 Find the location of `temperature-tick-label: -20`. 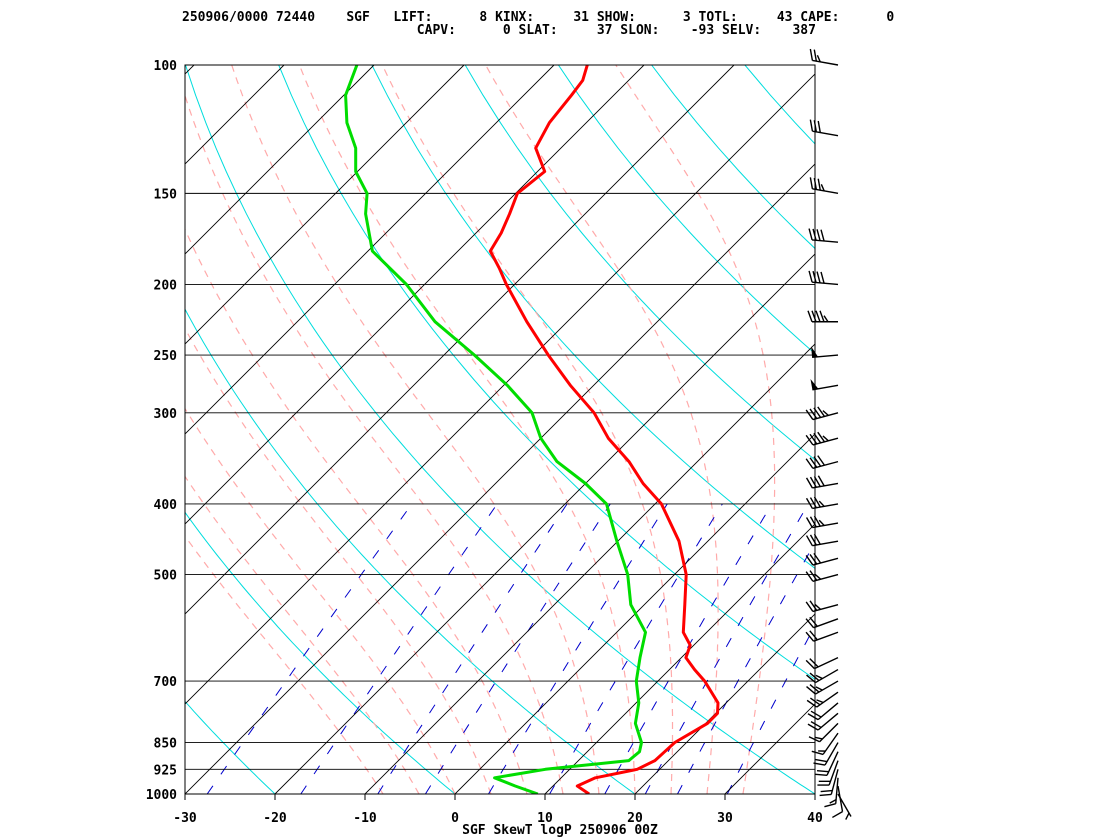

temperature-tick-label: -20 is located at coordinates (275, 818).